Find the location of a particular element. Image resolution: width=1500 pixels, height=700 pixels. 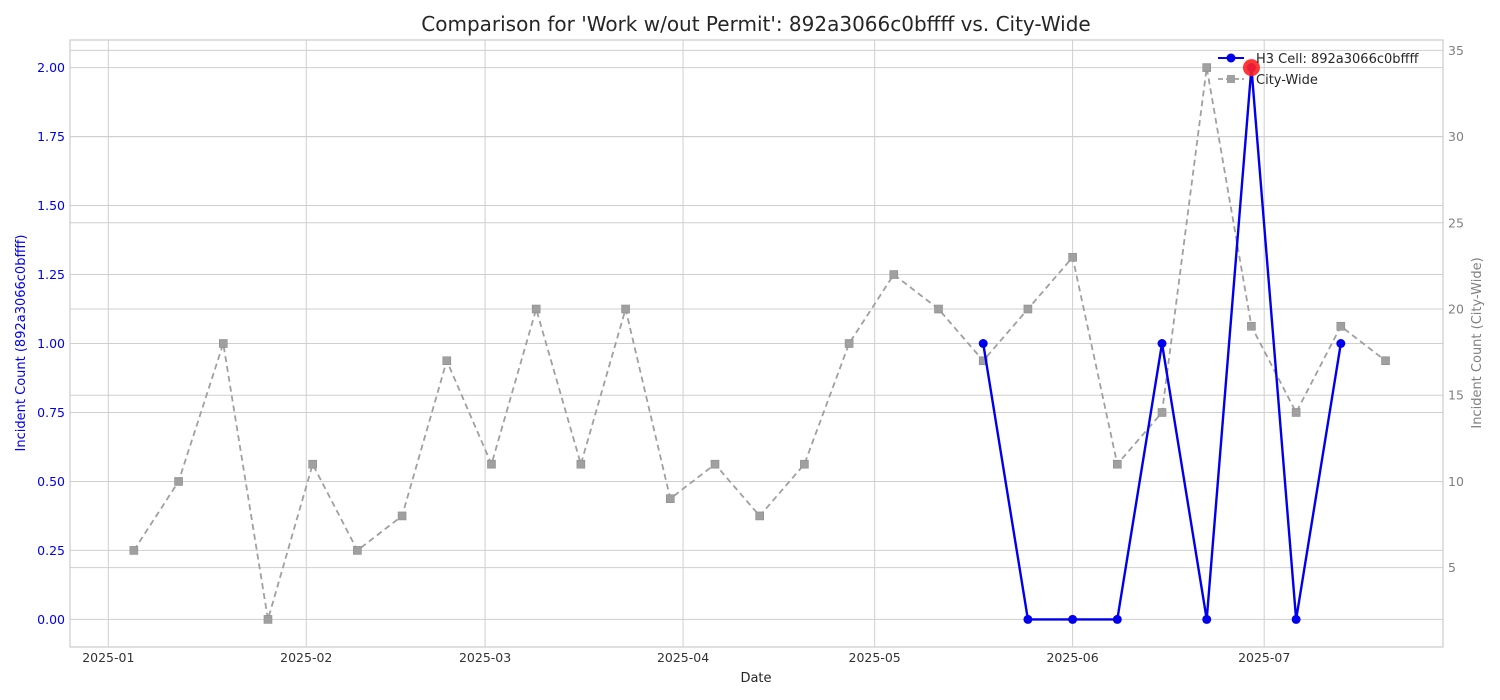

y-right-tick-label: 35 is located at coordinates (1456, 50).